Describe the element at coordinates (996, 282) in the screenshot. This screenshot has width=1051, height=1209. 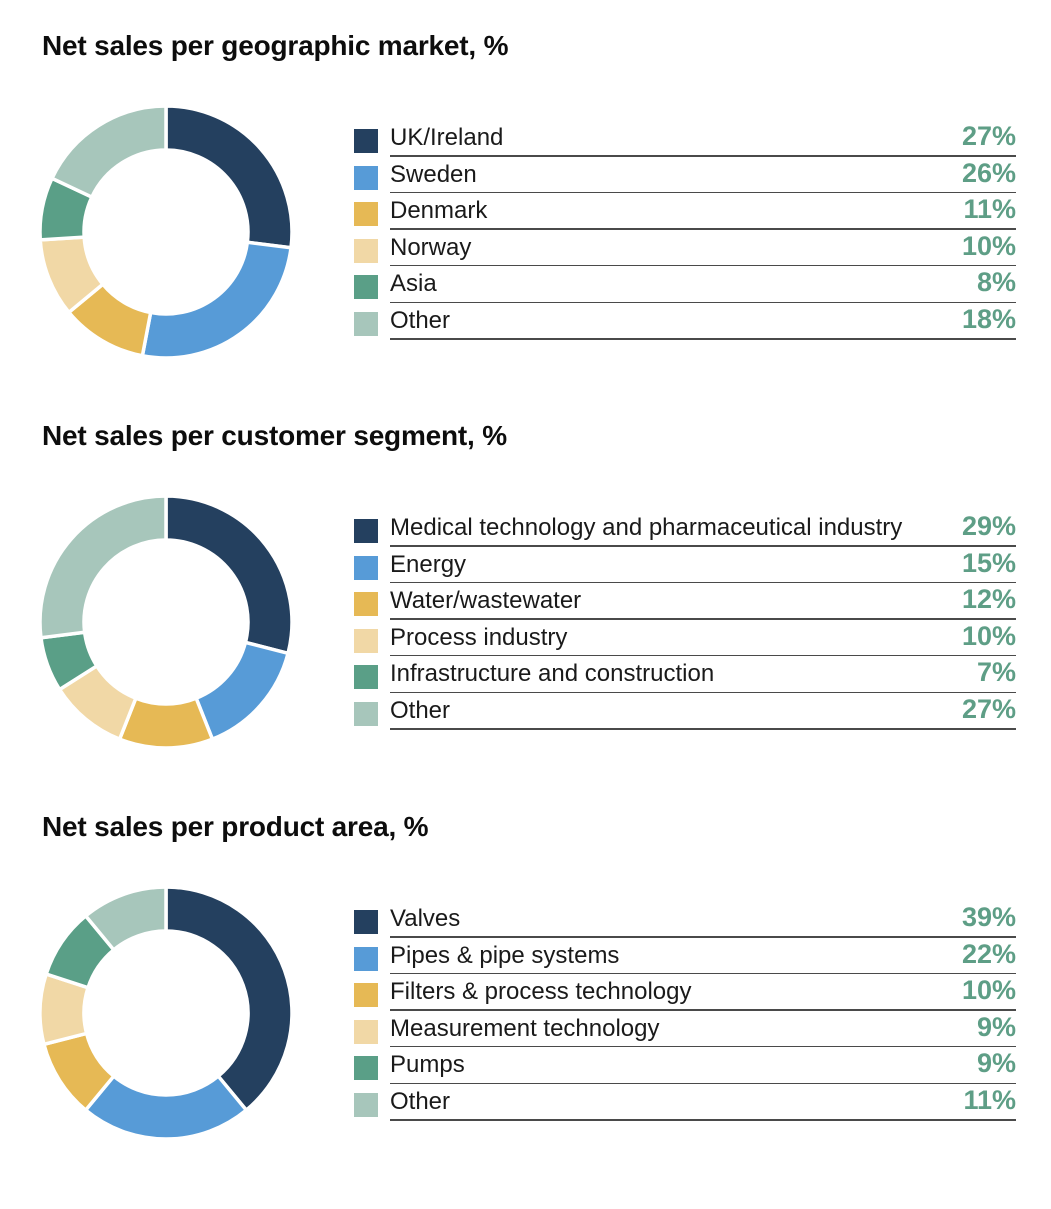
I see `legend-value: 8%` at that location.